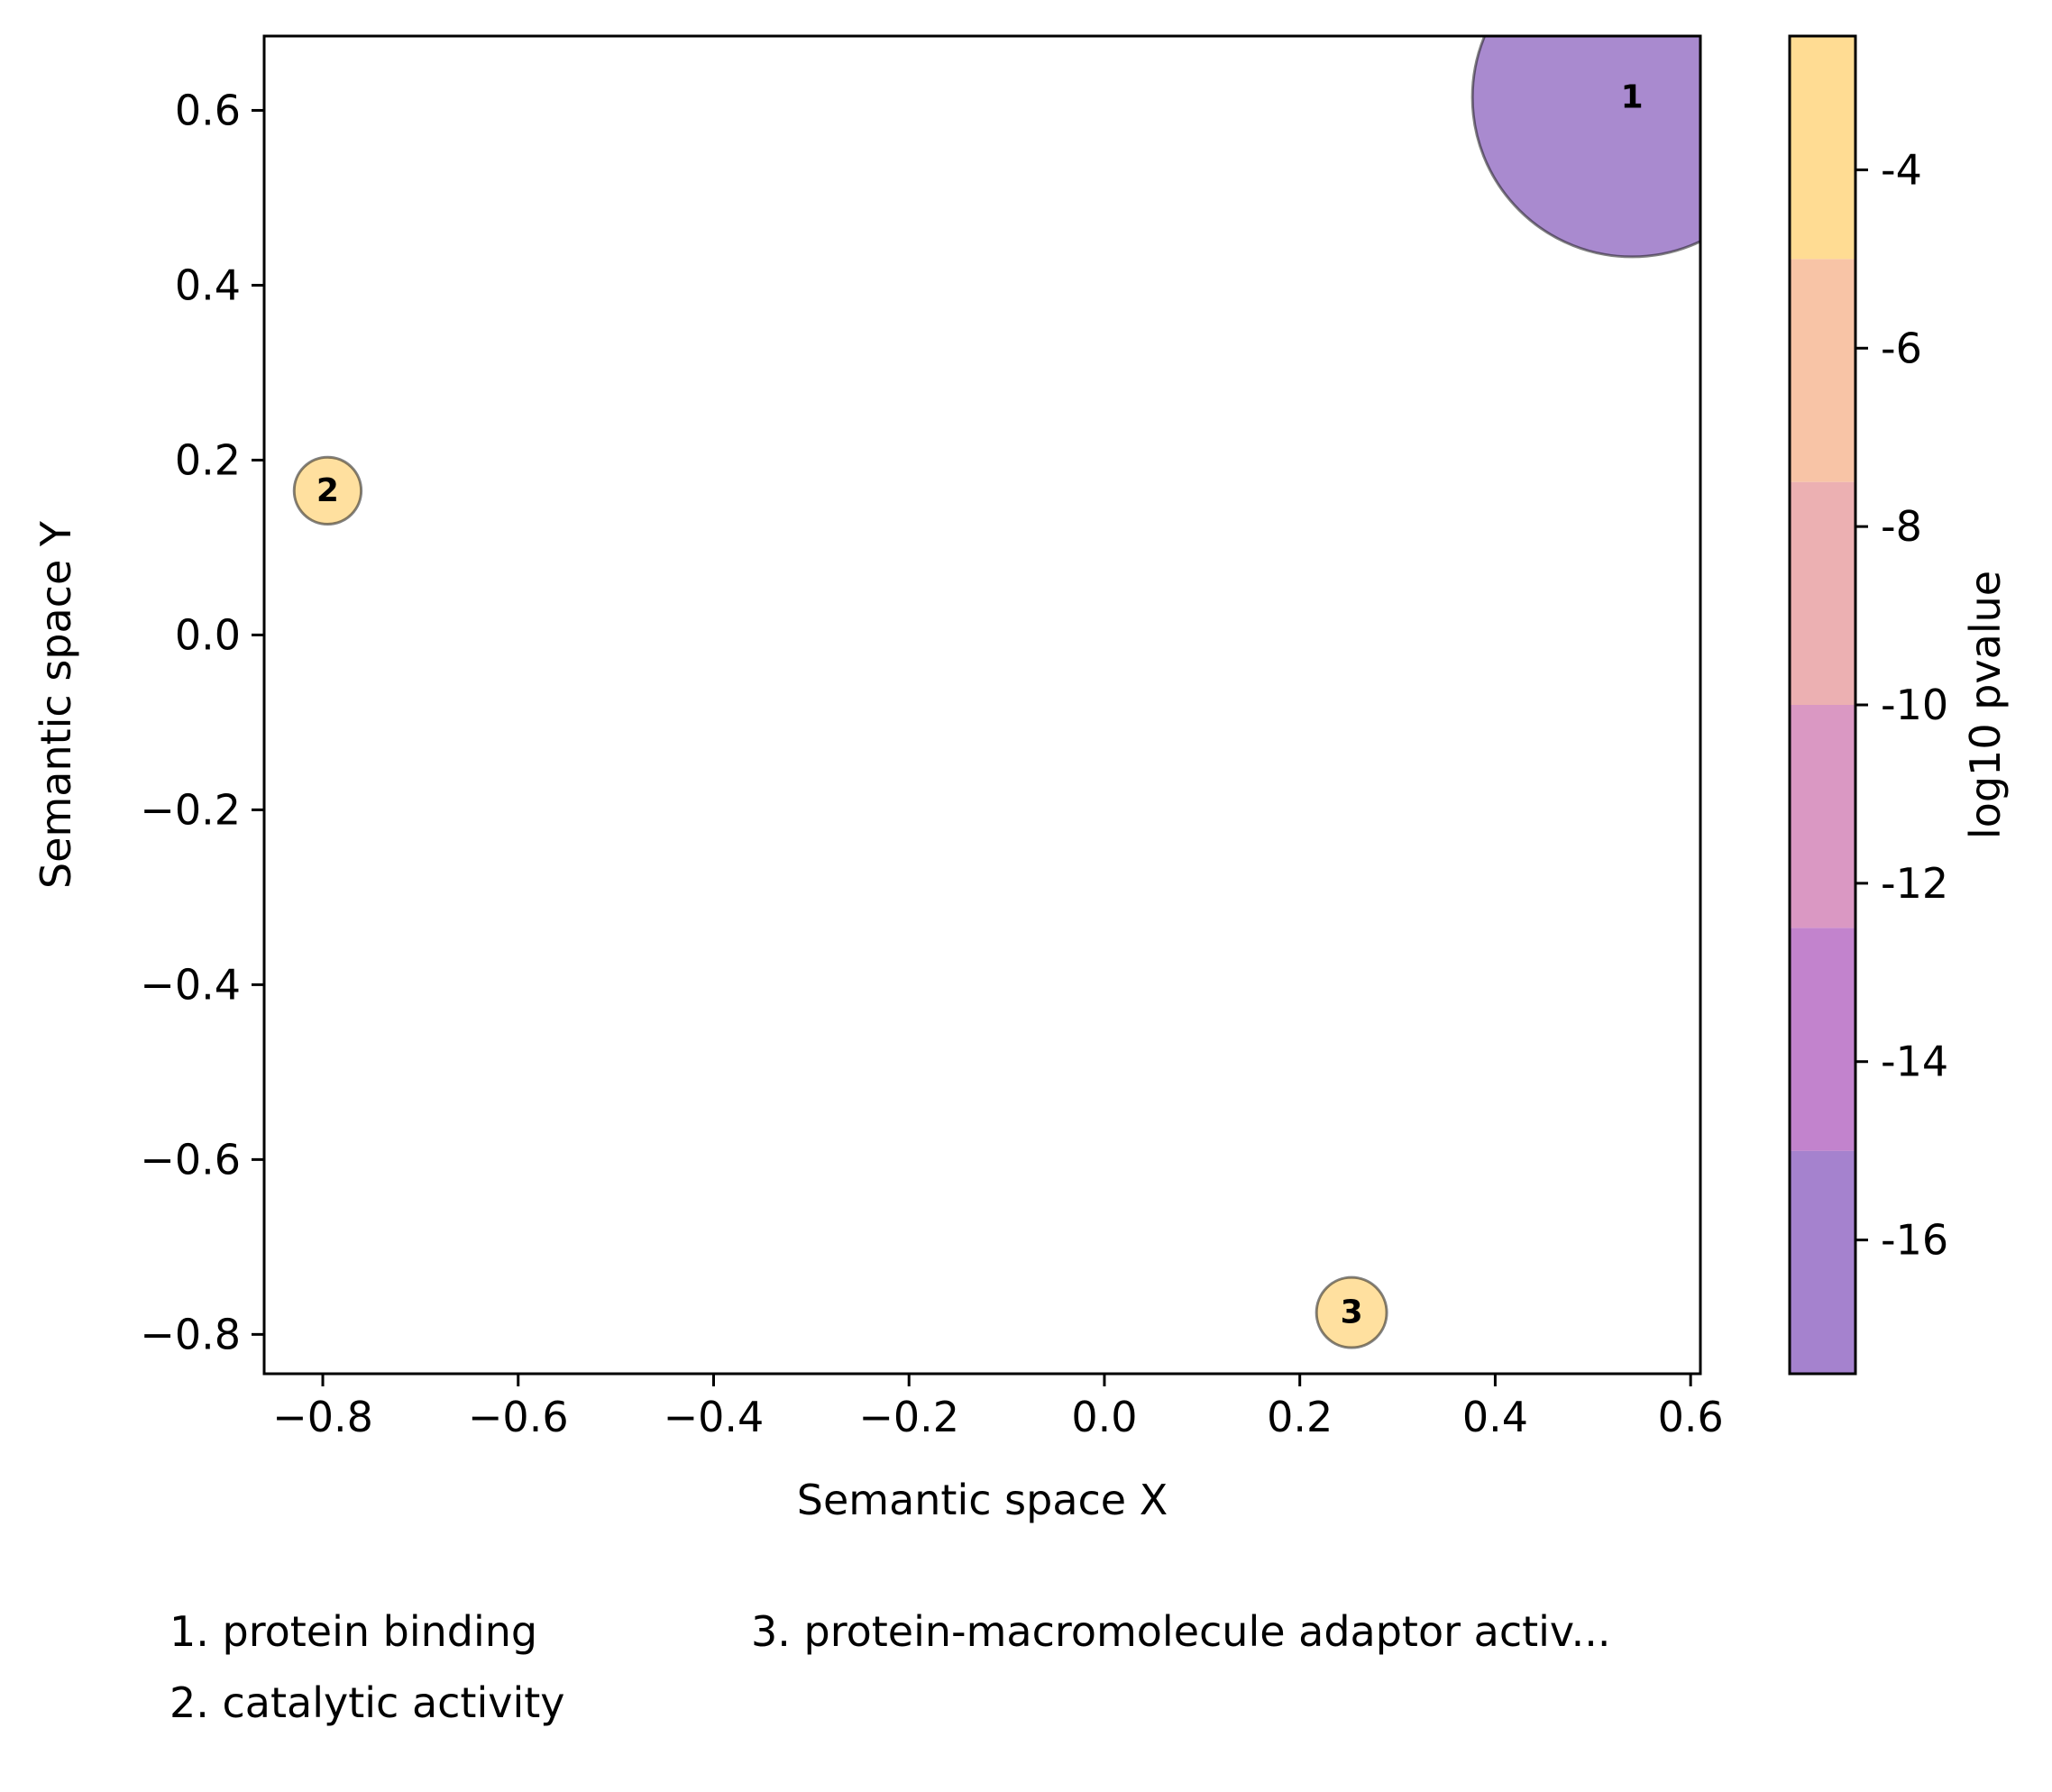  I want to click on bubble-3: 3, so click(1351, 1312).